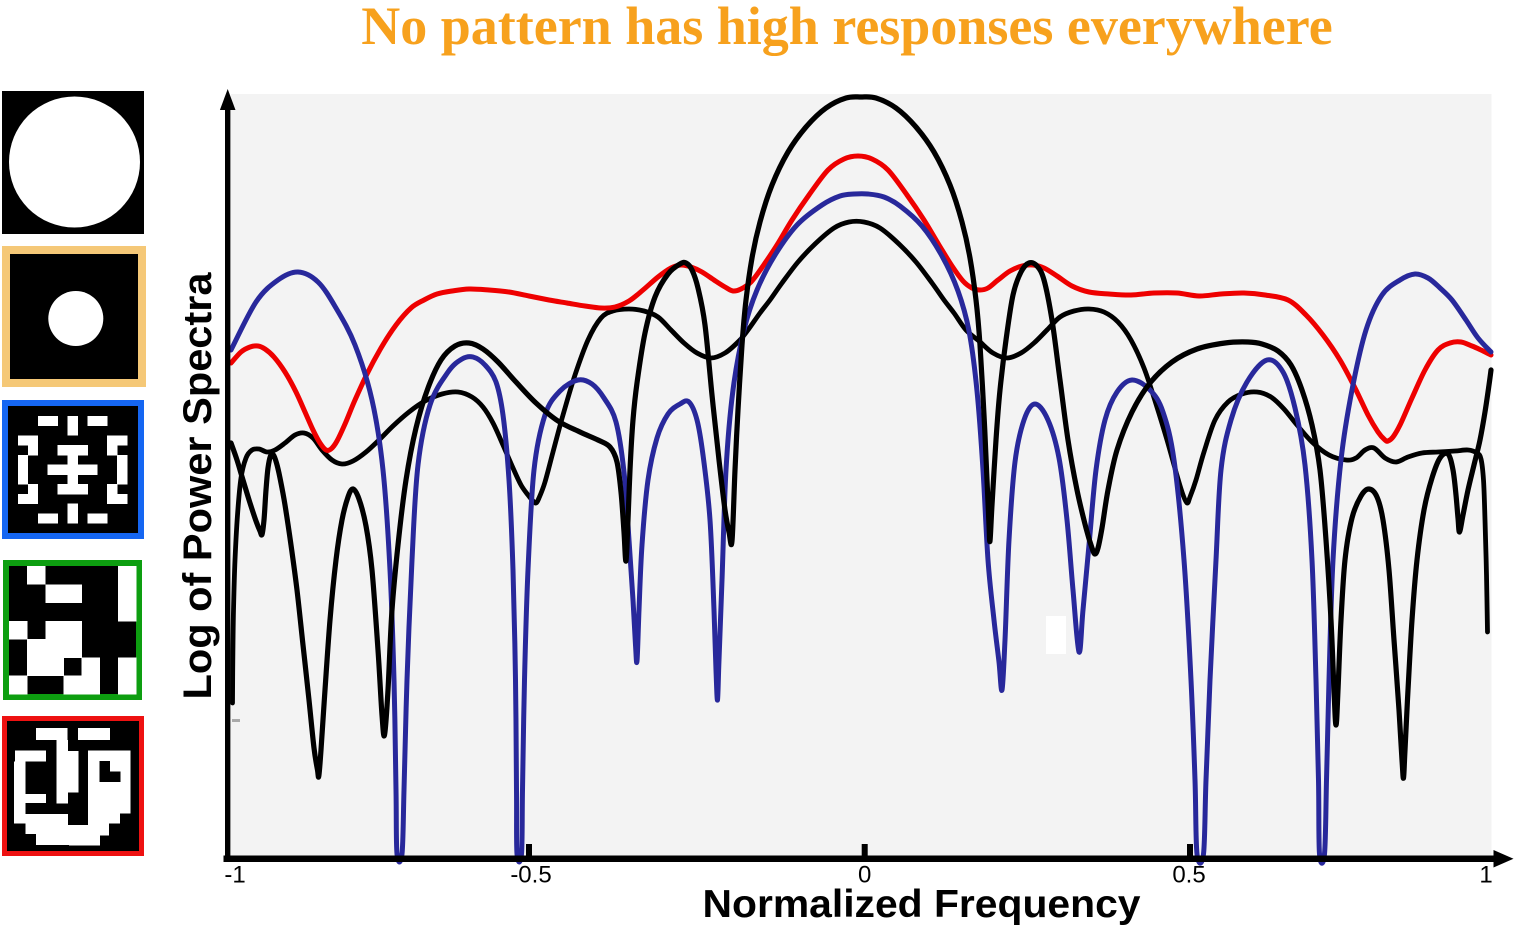 The height and width of the screenshot is (936, 1516). Describe the element at coordinates (864, 875) in the screenshot. I see `svg-text: 0` at that location.